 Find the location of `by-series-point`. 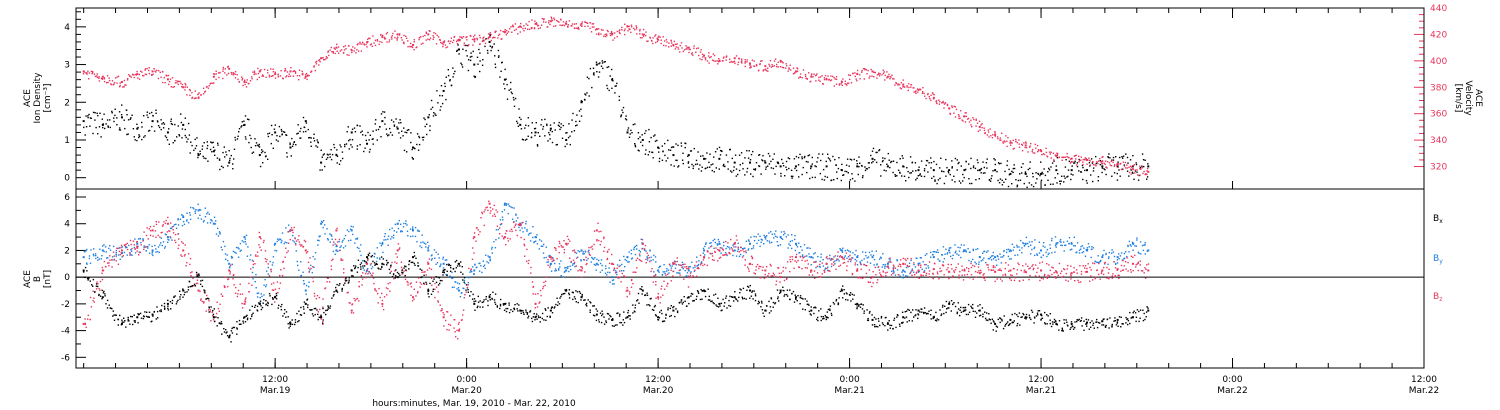

by-series-point is located at coordinates (918, 263).